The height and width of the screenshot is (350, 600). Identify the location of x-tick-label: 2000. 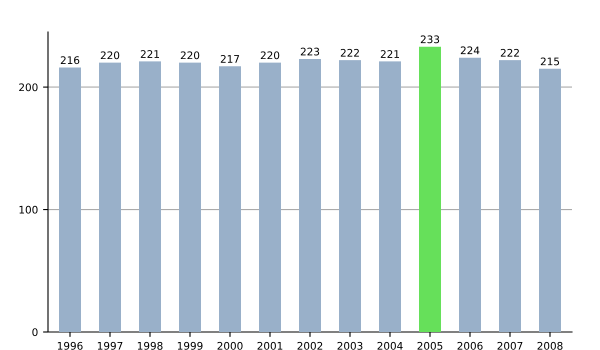
(230, 346).